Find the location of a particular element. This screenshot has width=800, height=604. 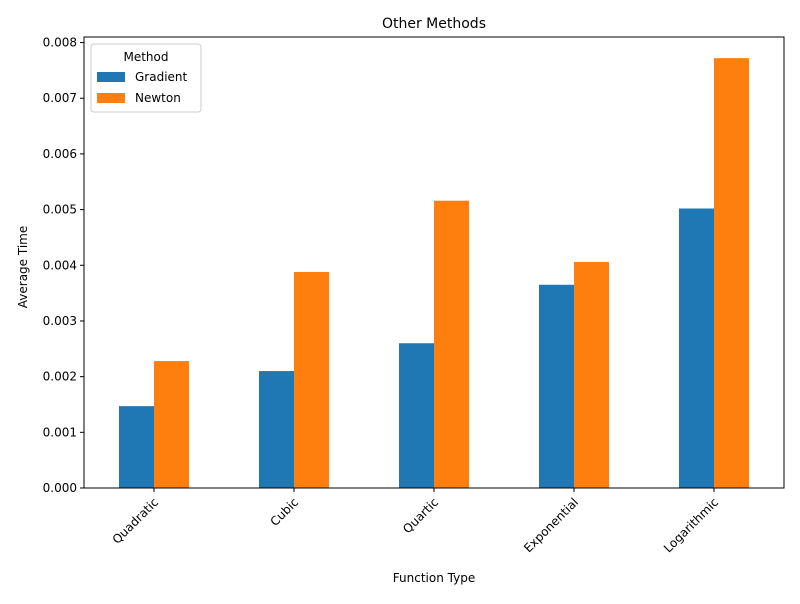

y-tick-label: 0.006 is located at coordinates (60, 154).